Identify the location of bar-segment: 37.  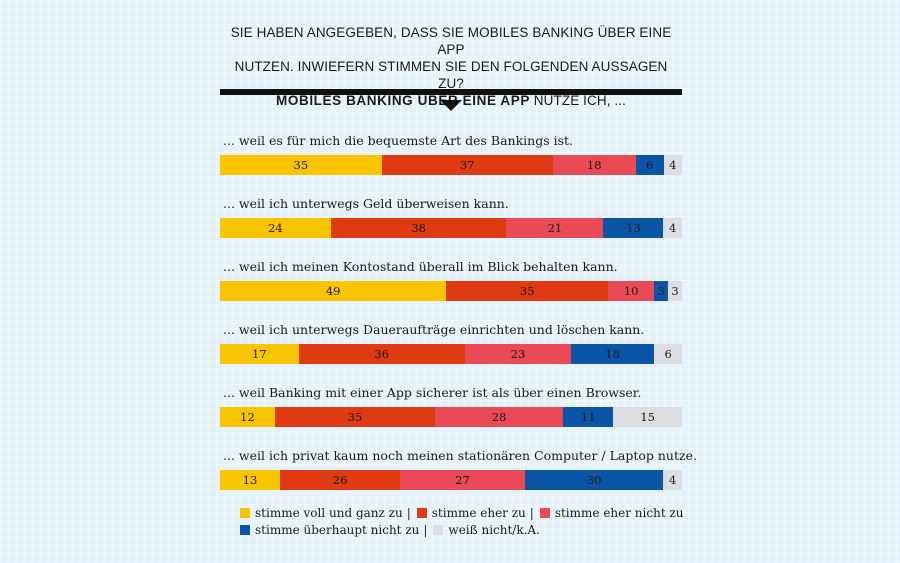
(467, 165).